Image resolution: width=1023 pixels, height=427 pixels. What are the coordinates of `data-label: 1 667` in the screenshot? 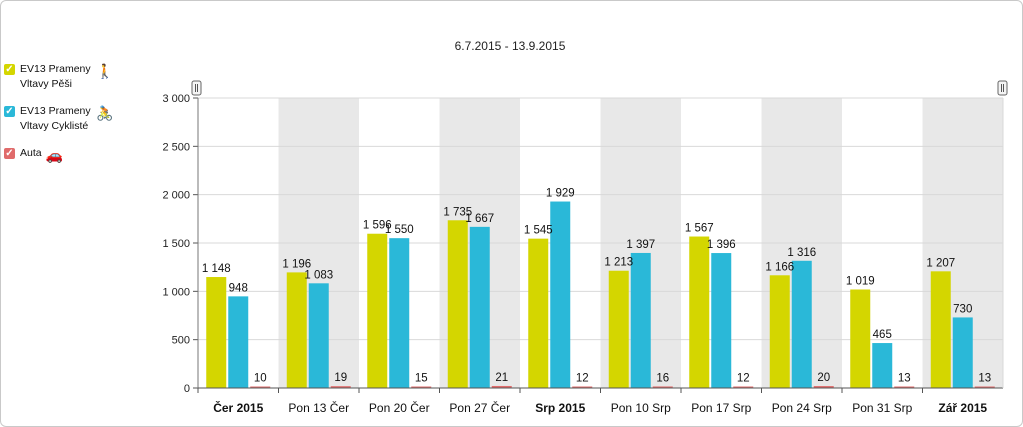 It's located at (479, 219).